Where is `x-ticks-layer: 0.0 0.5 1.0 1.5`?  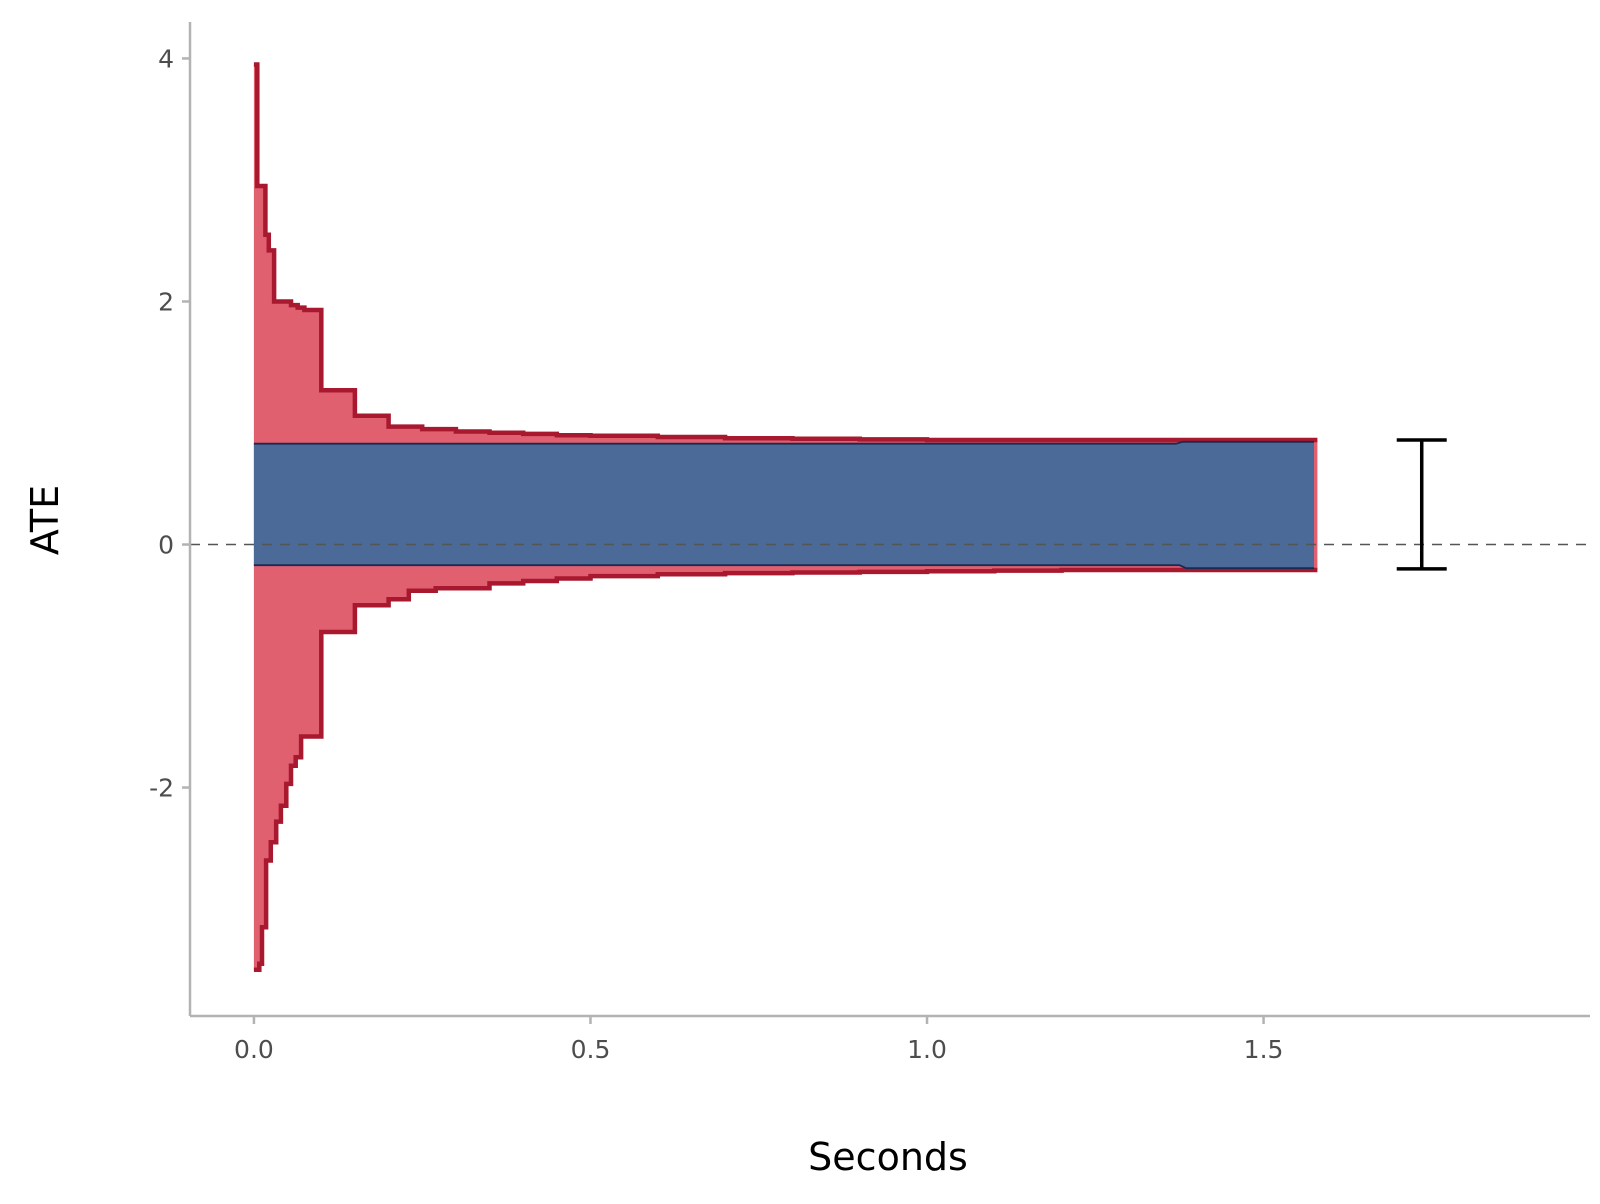
x-ticks-layer: 0.0 0.5 1.0 1.5 is located at coordinates (758, 1040).